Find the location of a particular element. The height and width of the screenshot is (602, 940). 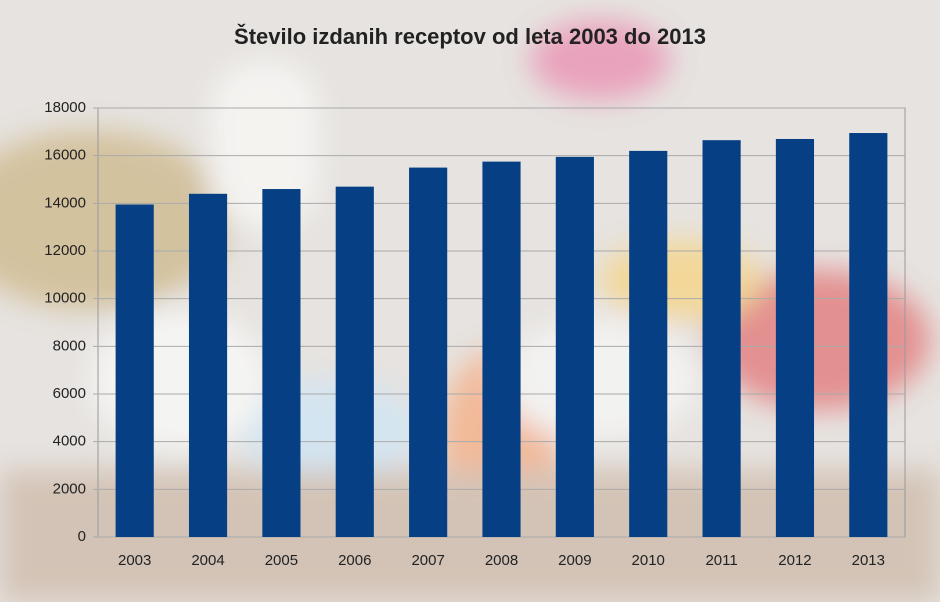

y-tick-label: 12000 is located at coordinates (65, 250).